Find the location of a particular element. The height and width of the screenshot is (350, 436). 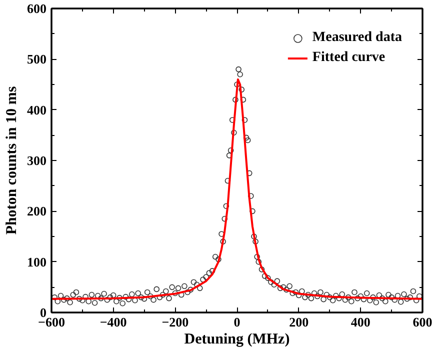

x-tick-label: −400 is located at coordinates (113, 322).